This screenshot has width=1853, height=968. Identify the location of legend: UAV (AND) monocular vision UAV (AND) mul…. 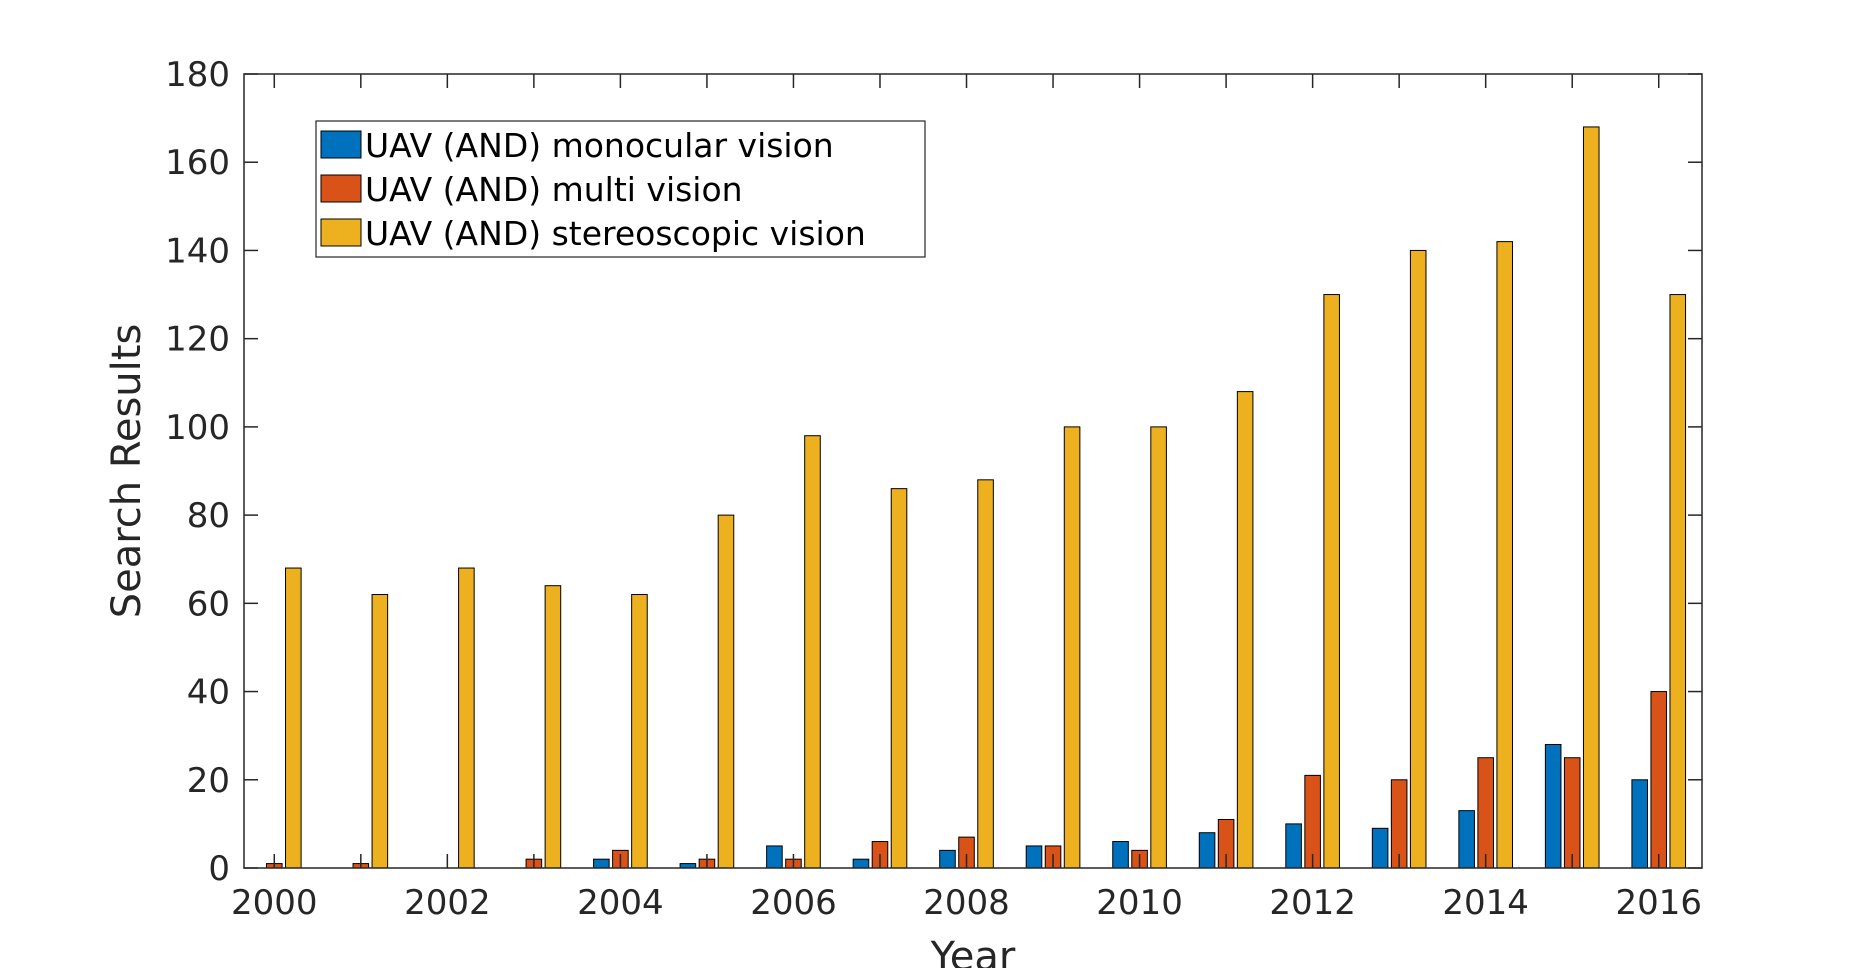
(620, 189).